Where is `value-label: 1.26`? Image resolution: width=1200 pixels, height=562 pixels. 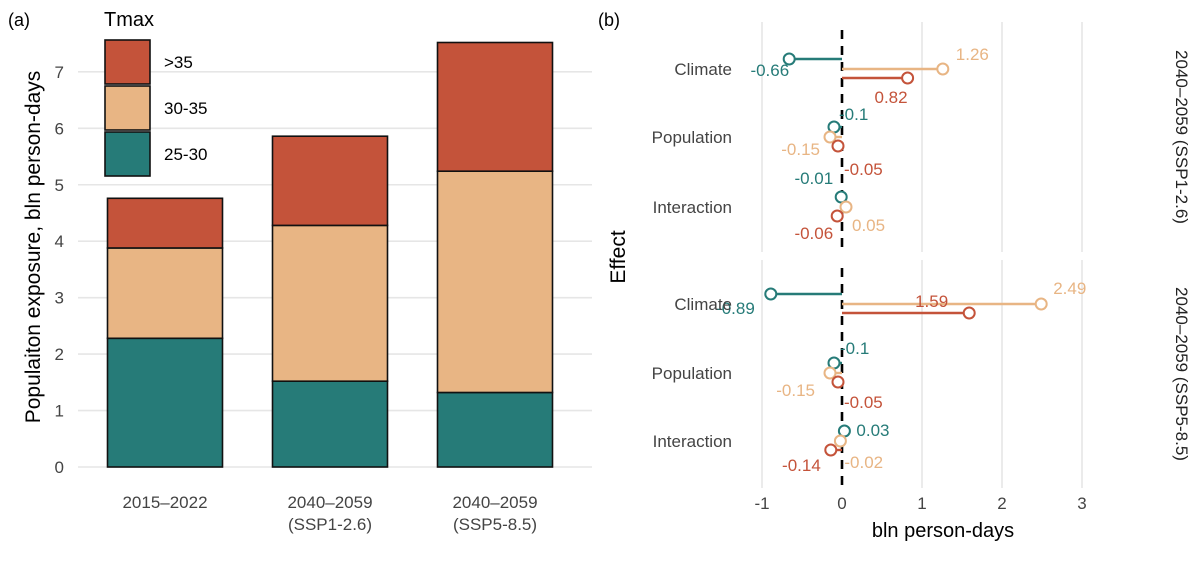 value-label: 1.26 is located at coordinates (972, 54).